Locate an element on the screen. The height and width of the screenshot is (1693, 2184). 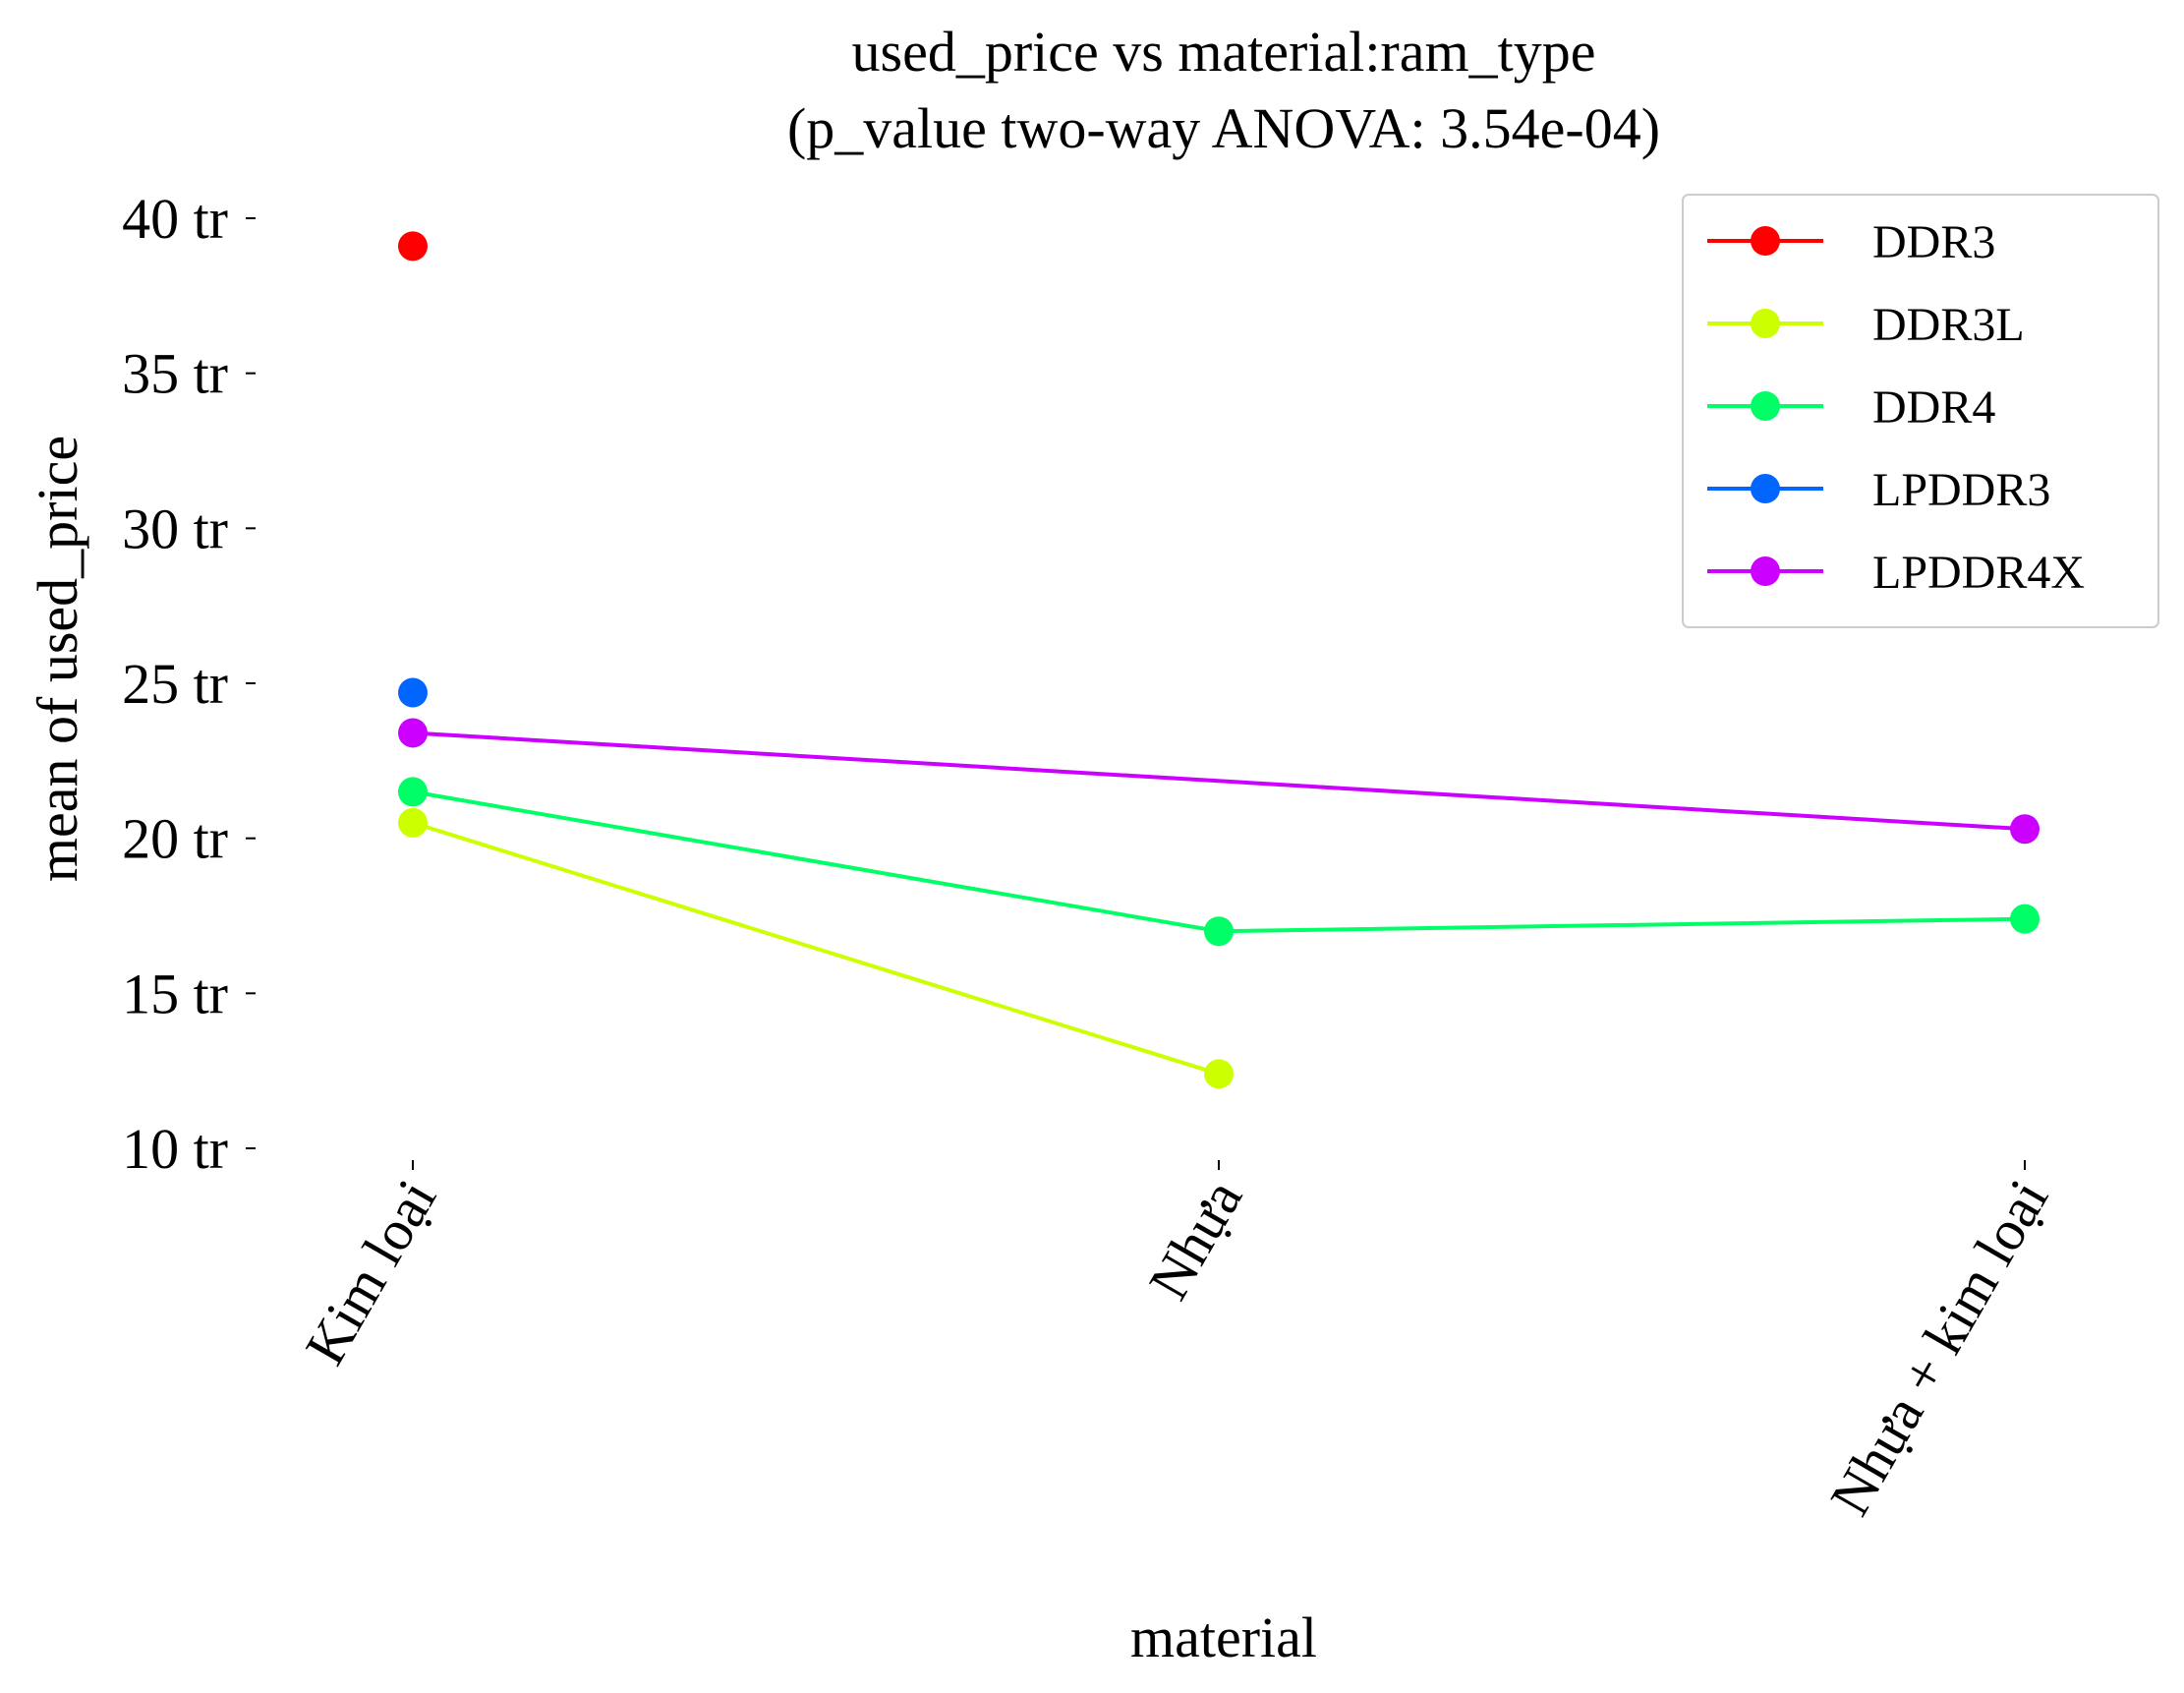
legend: DDR3 DDR3L DDR4 LPDDR3 LPDDR4X is located at coordinates (1920, 411).